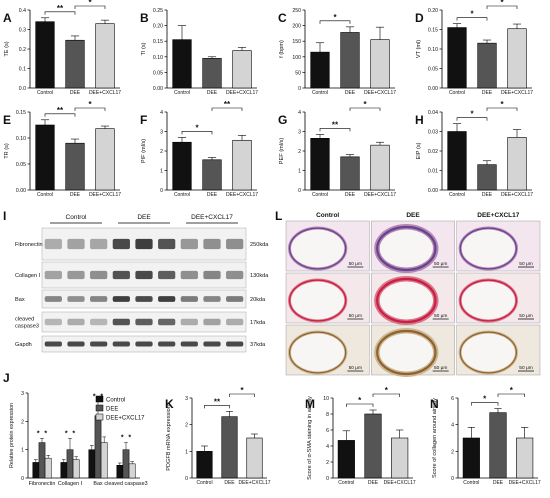 This screenshot has width=550, height=498. What do you see at coordinates (327, 215) in the screenshot?
I see `histology-group-label: Control` at bounding box center [327, 215].